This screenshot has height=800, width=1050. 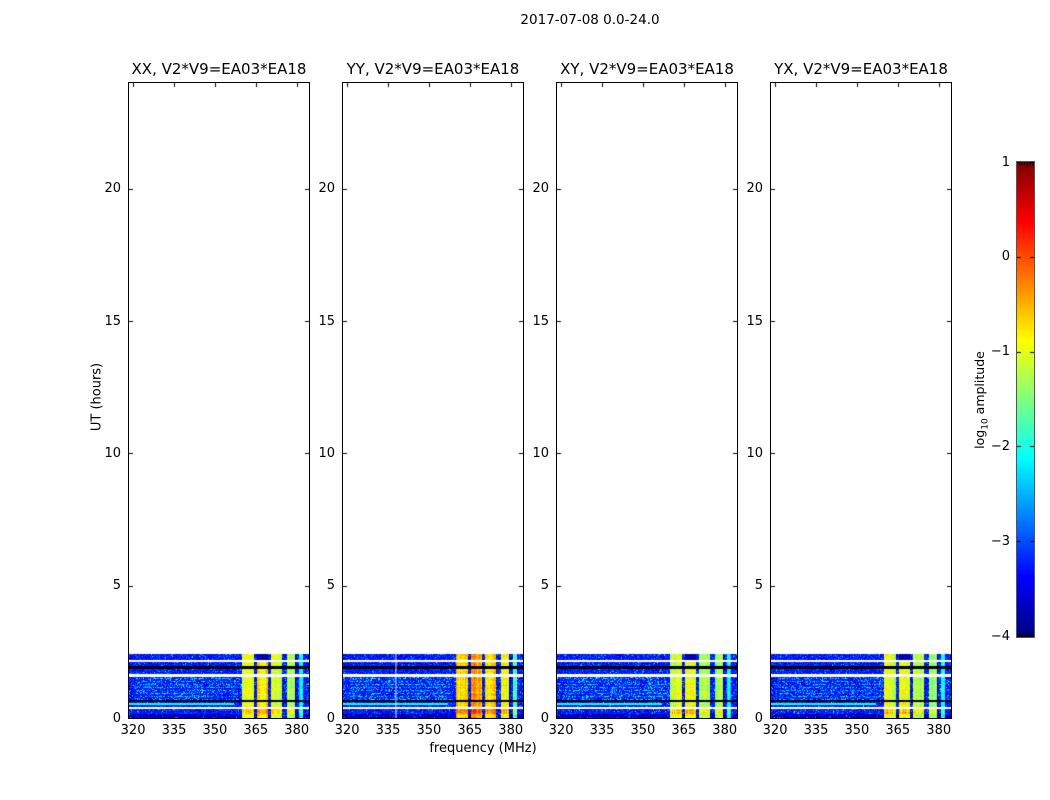 I want to click on colorbar, so click(x=1025, y=399).